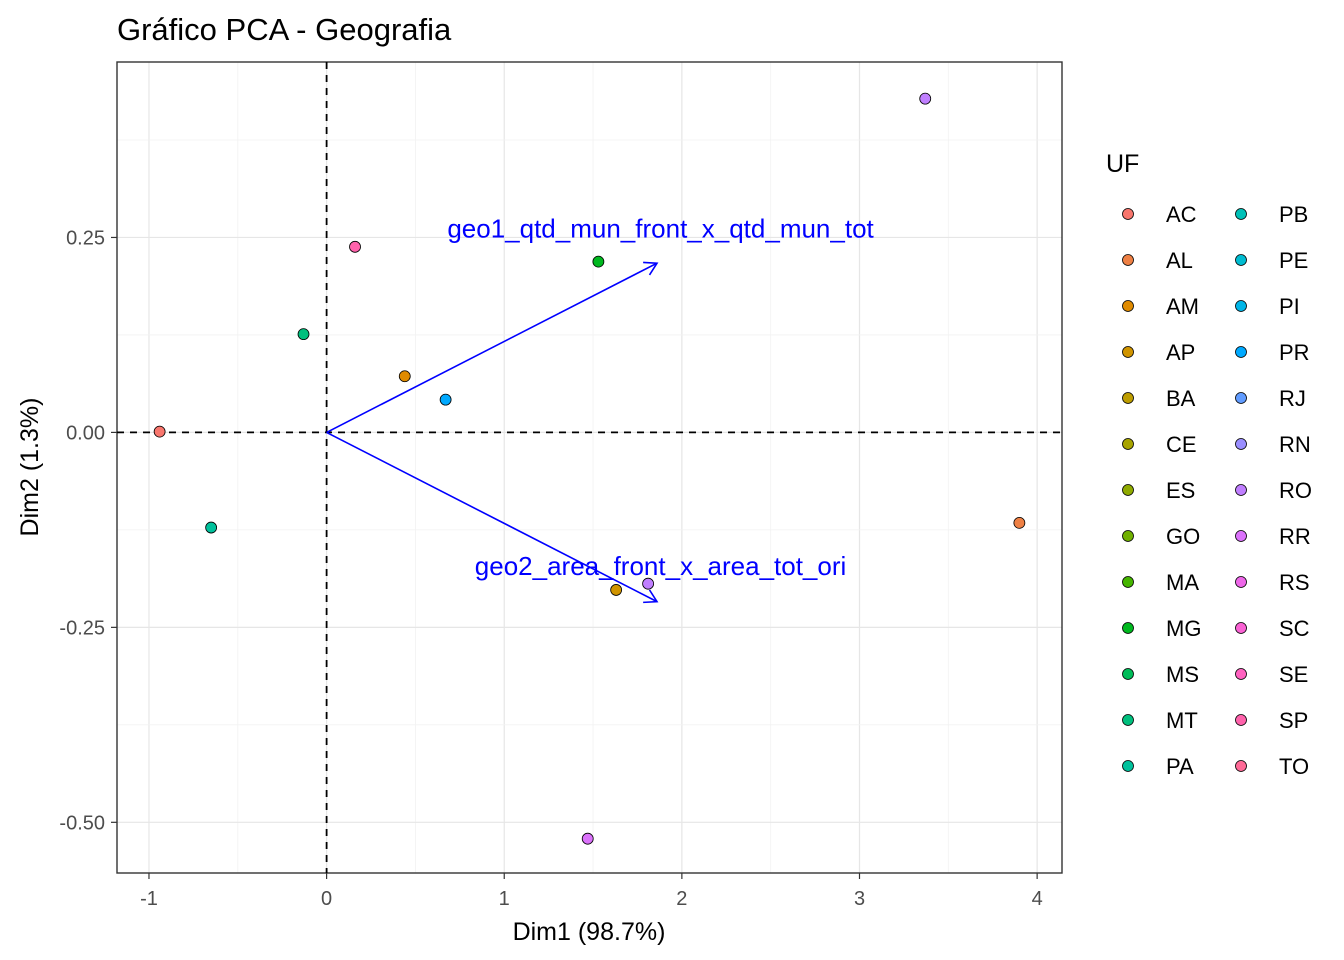 The image size is (1344, 960). Describe the element at coordinates (1180, 352) in the screenshot. I see `legend-label: AP` at that location.